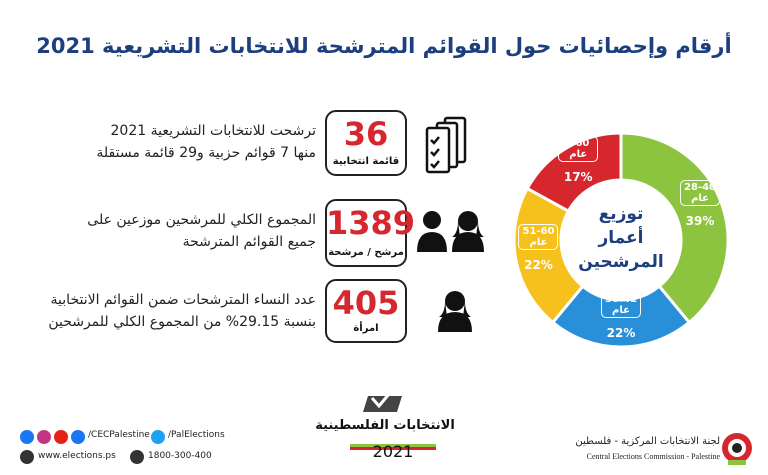 Image resolution: width=768 pixels, height=475 pixels. What do you see at coordinates (578, 176) in the screenshot?
I see `segment-value: 17%` at bounding box center [578, 176].